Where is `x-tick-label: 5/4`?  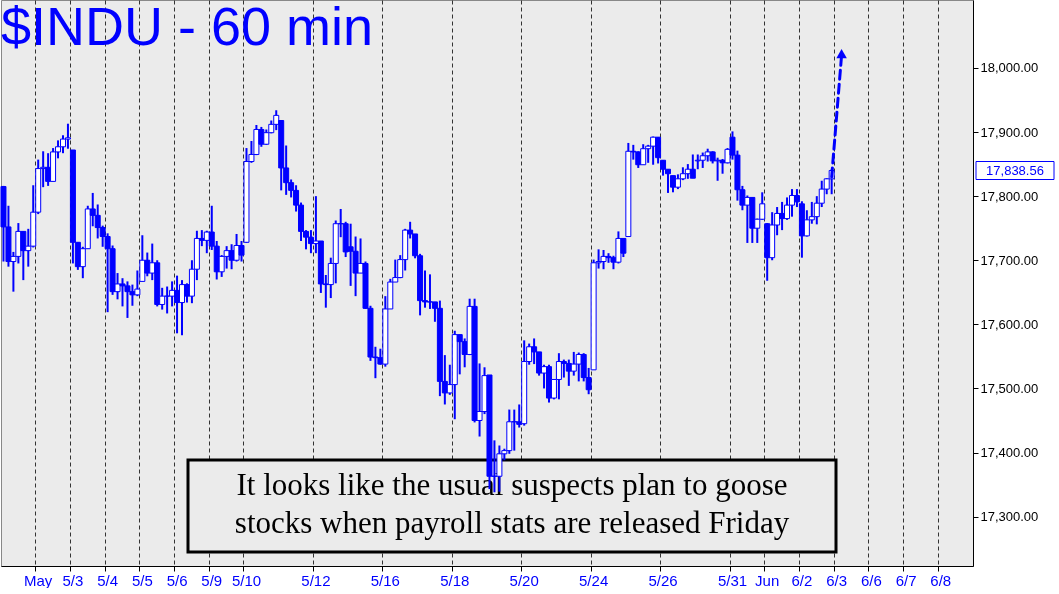
x-tick-label: 5/4 is located at coordinates (108, 580).